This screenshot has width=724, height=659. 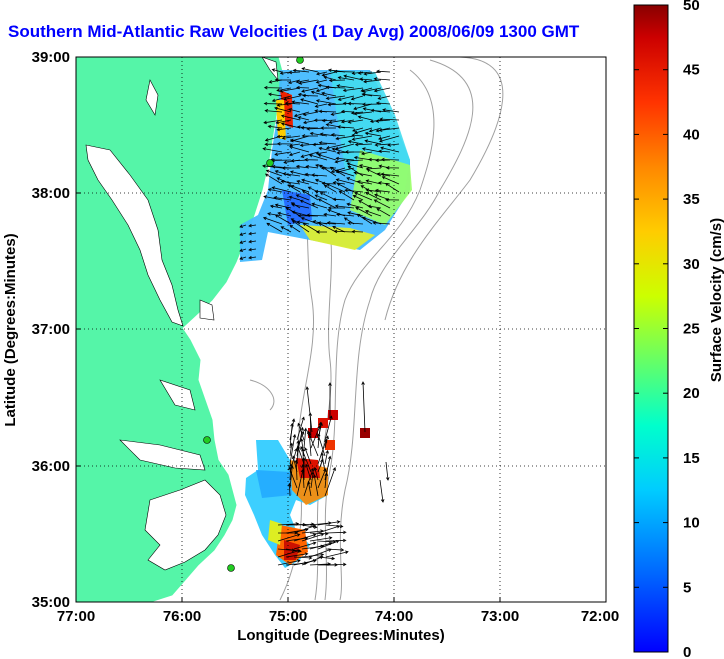 What do you see at coordinates (691, 199) in the screenshot?
I see `colorbar-tick-label: 35` at bounding box center [691, 199].